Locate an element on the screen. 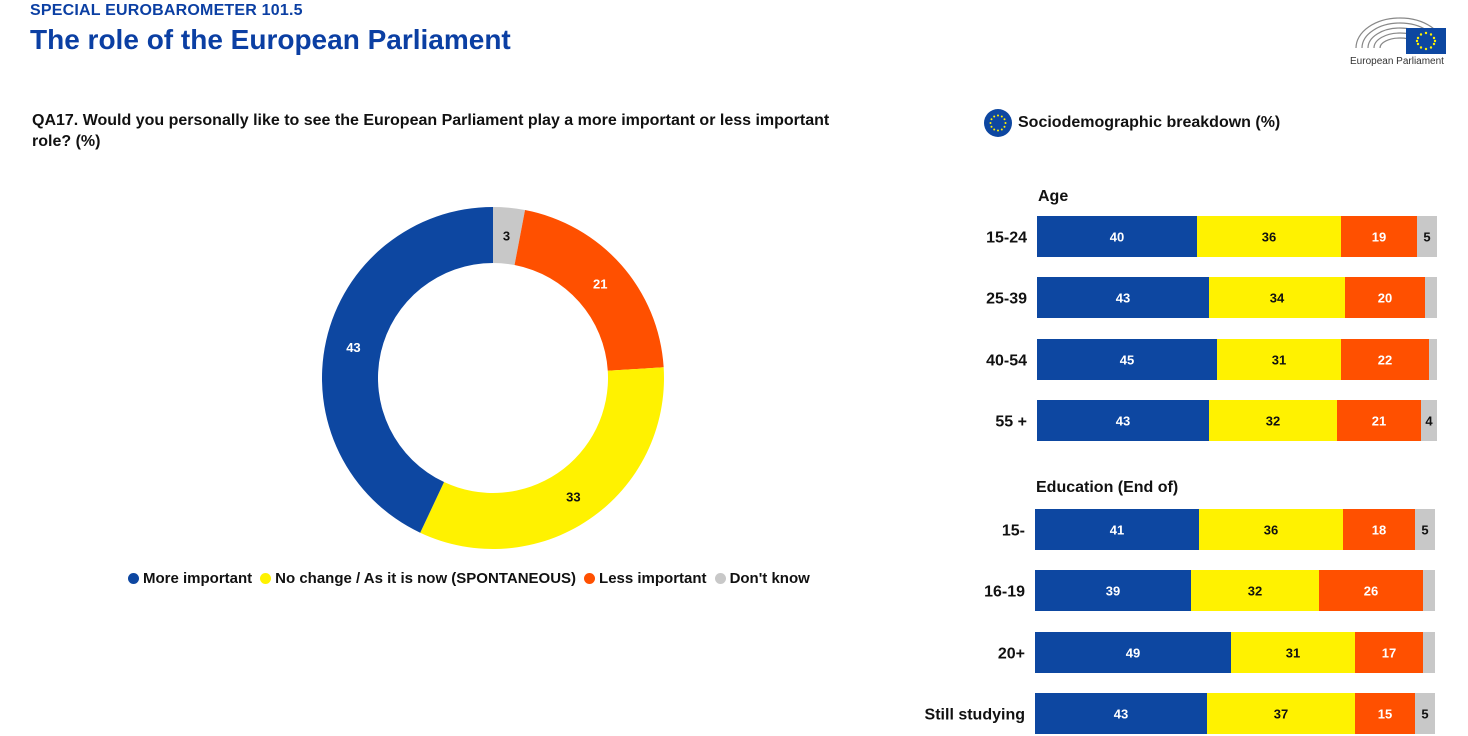 The height and width of the screenshot is (736, 1468). bar-value-label: 40 is located at coordinates (1117, 237).